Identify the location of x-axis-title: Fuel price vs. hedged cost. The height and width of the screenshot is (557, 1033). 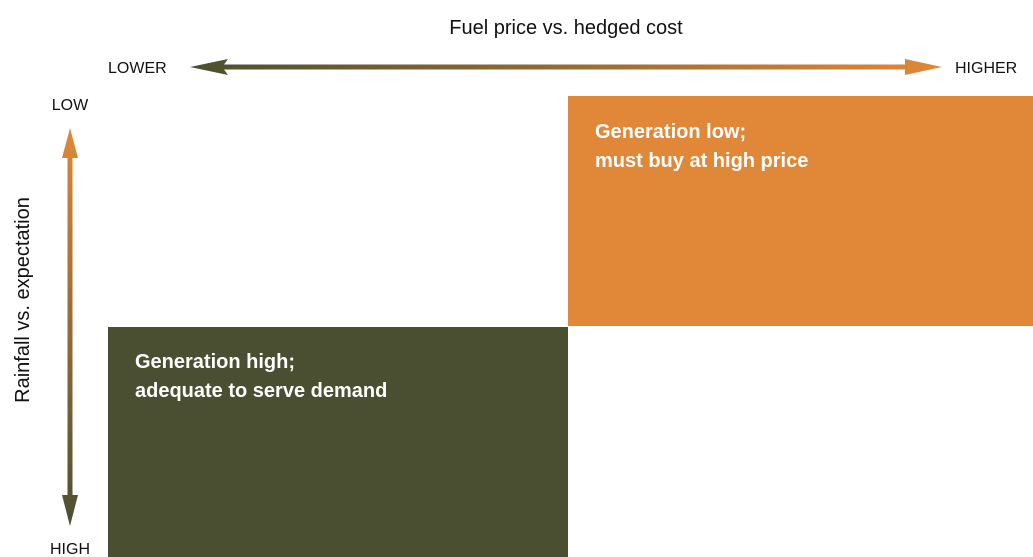
(566, 28).